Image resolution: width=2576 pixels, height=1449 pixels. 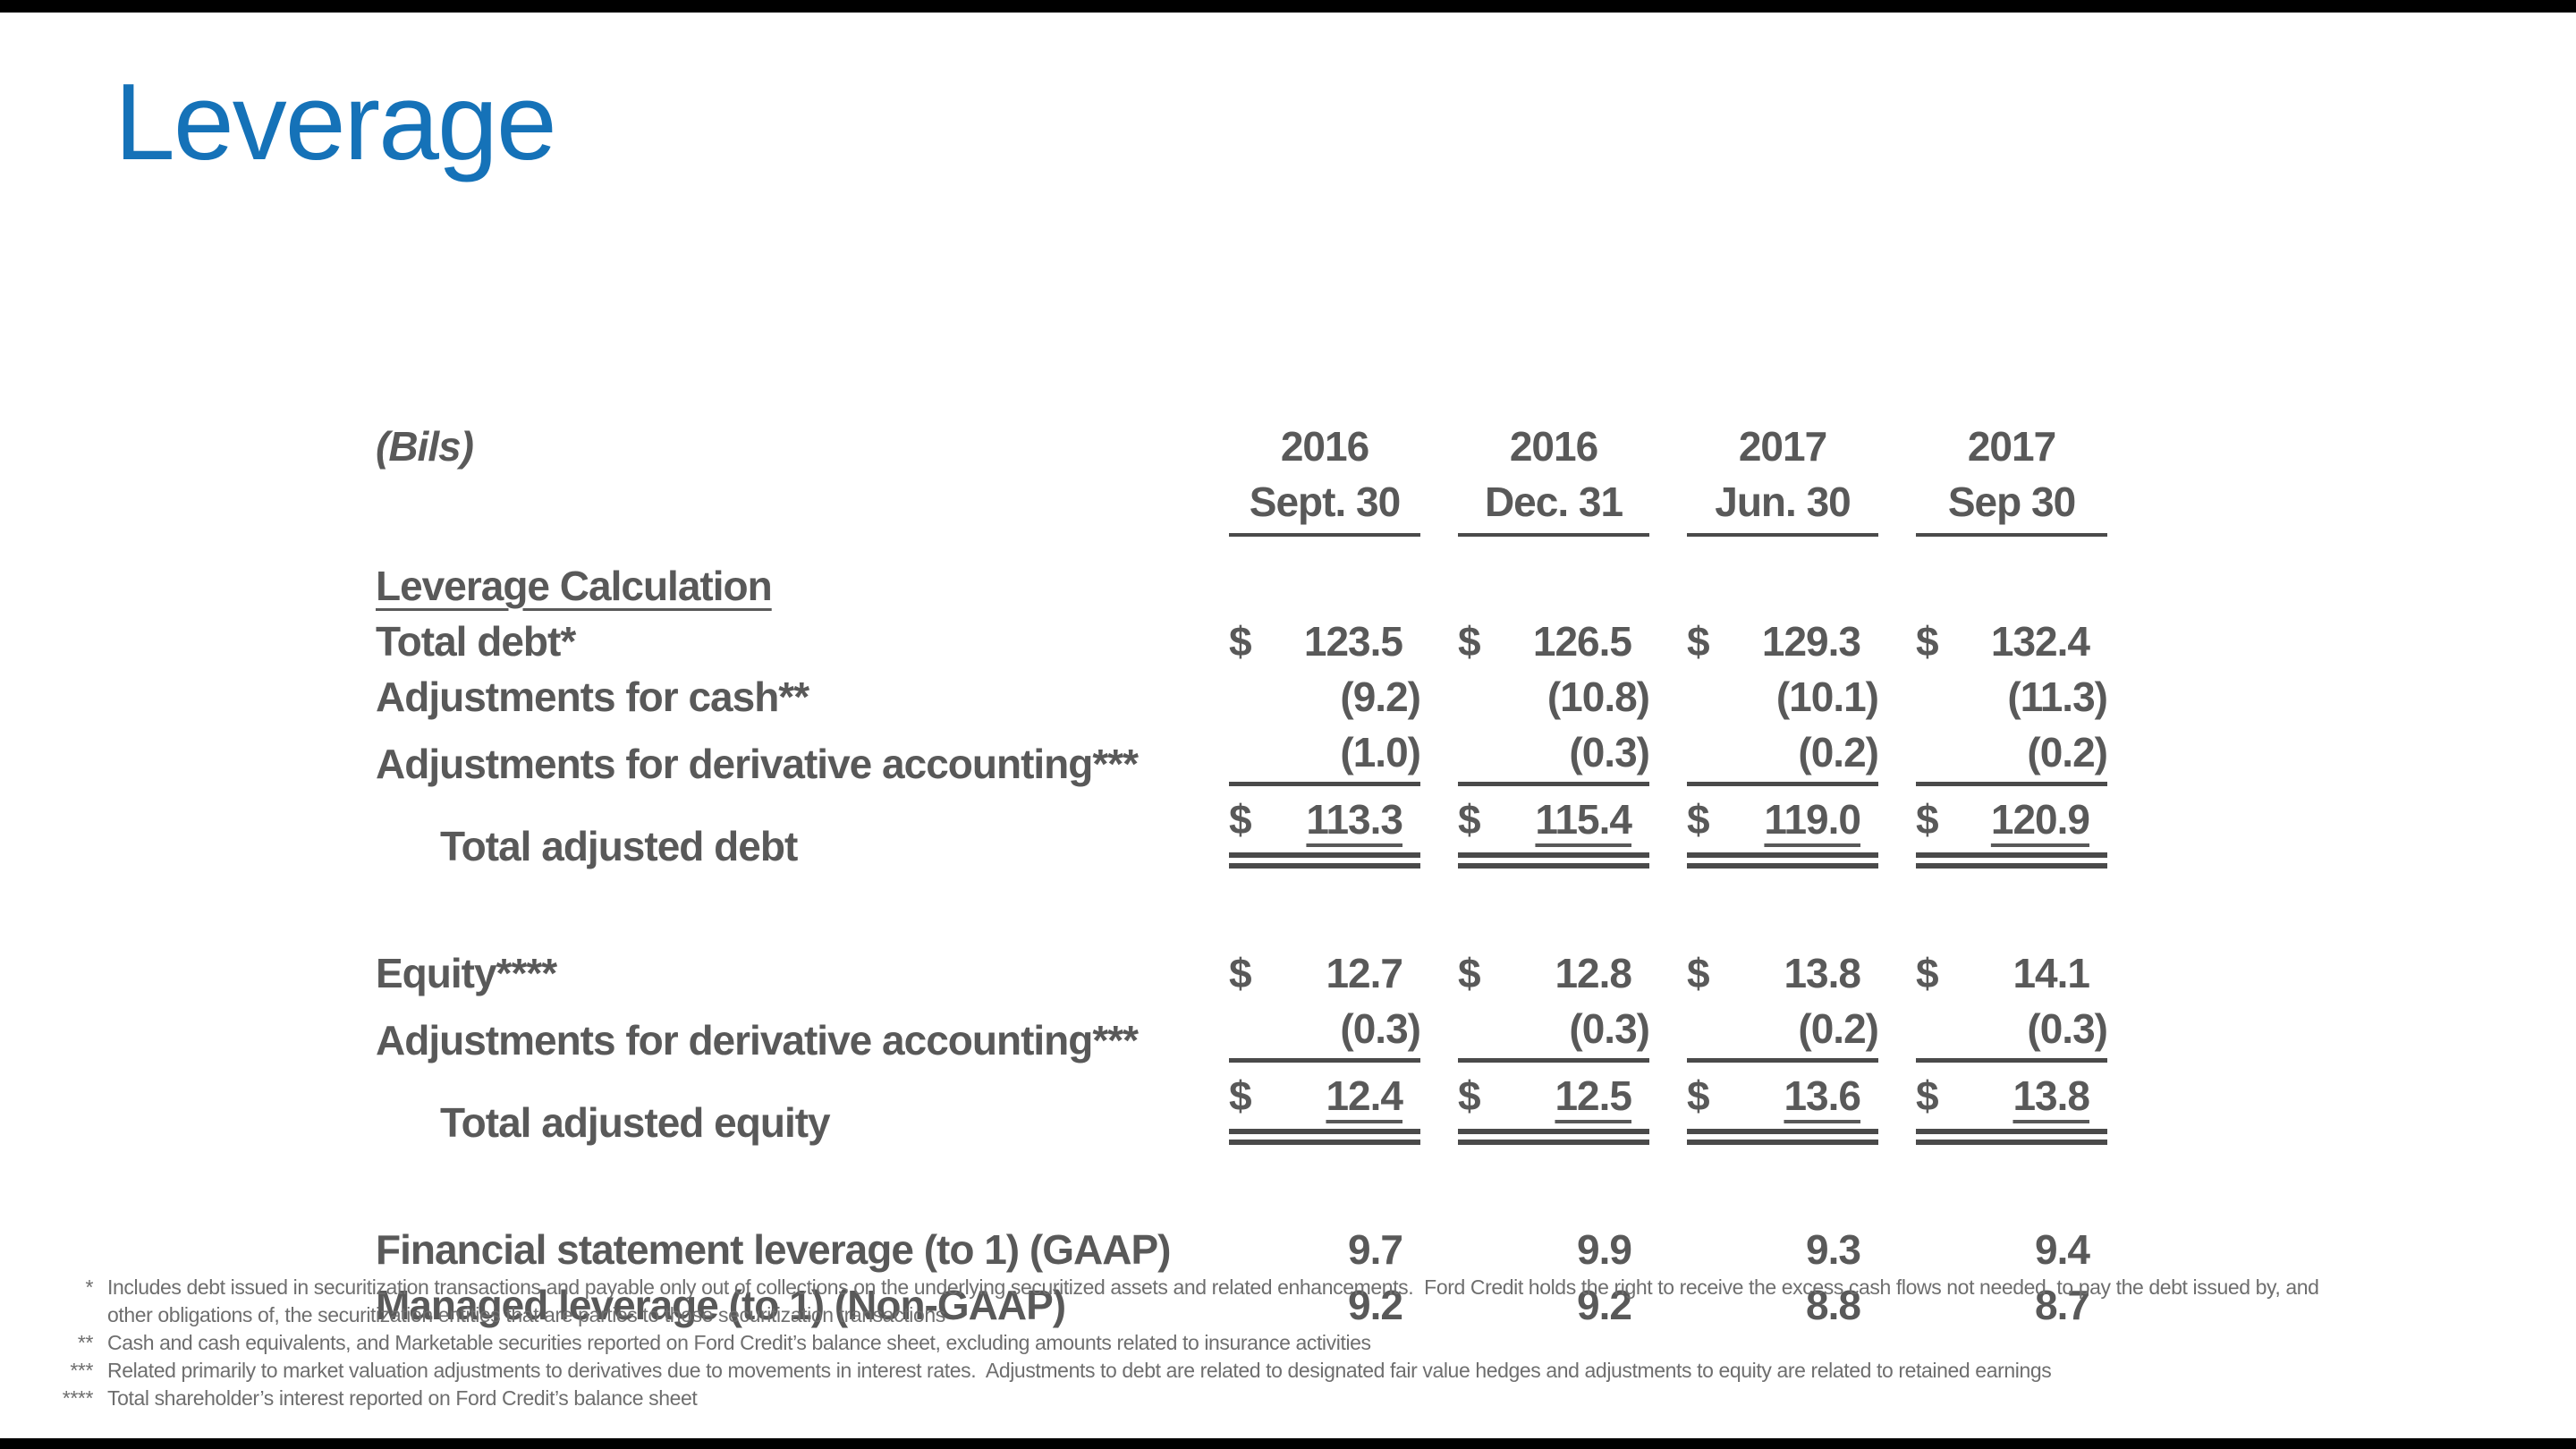 I want to click on section-header-row: Leverage Calculation, so click(x=1241, y=572).